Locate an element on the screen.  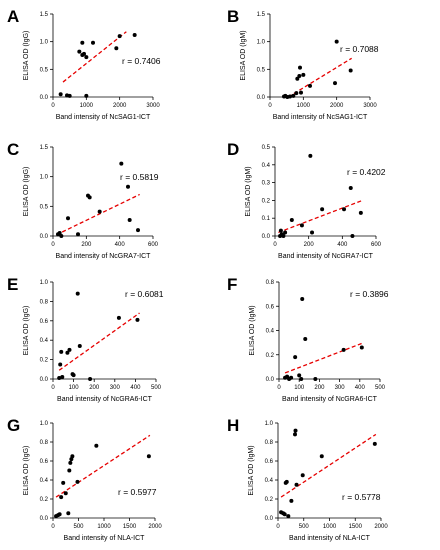
x-tick-label-f: 100 is located at coordinates (299, 388).